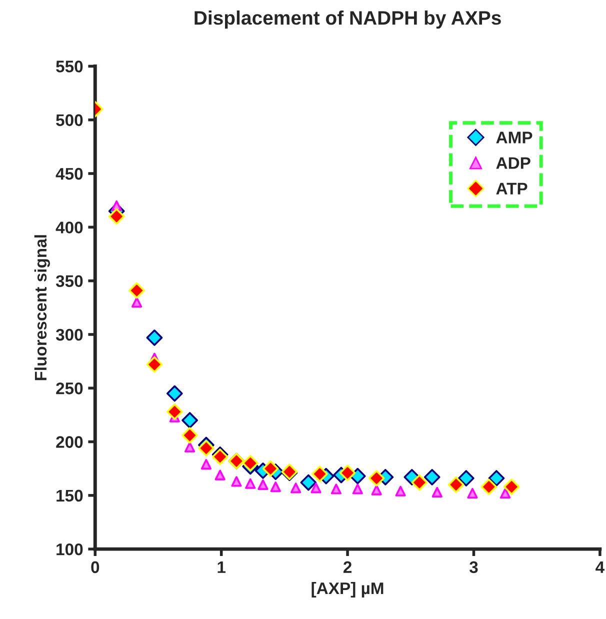 The height and width of the screenshot is (619, 606). Describe the element at coordinates (69, 388) in the screenshot. I see `y-tick-label: 250` at that location.